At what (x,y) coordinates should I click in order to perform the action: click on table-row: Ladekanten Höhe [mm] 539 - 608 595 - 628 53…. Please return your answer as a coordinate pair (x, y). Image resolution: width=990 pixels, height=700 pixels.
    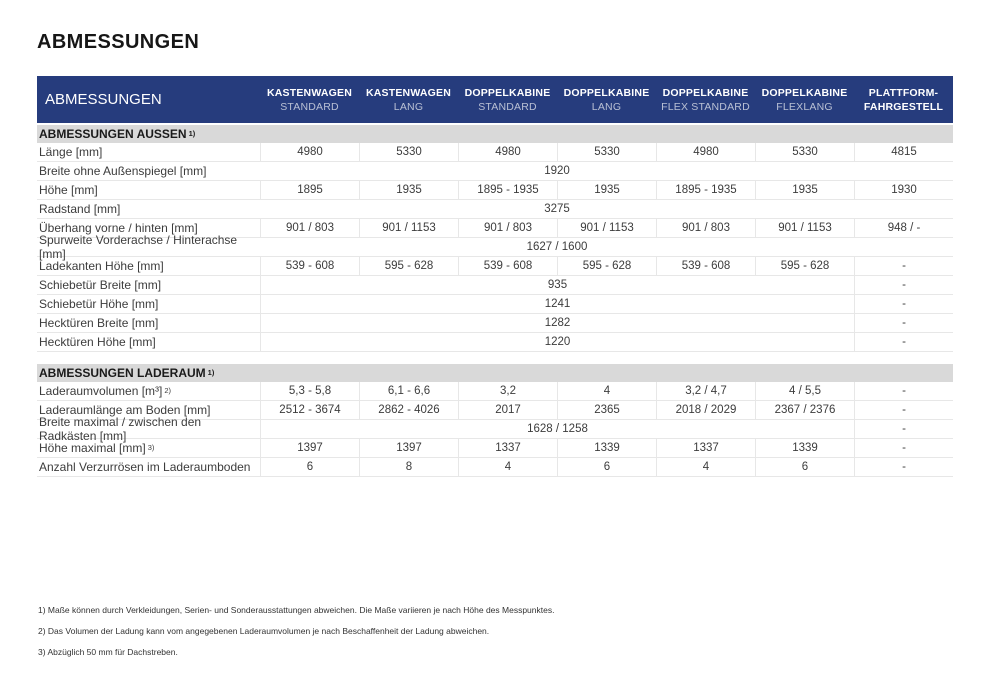
    Looking at the image, I should click on (495, 266).